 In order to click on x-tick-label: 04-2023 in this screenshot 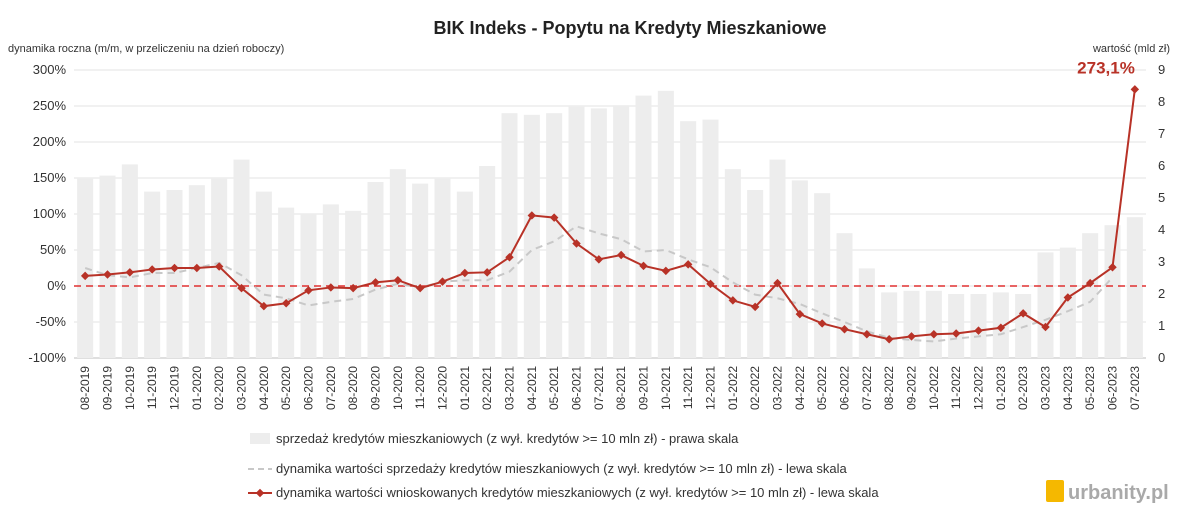, I will do `click(1068, 388)`.